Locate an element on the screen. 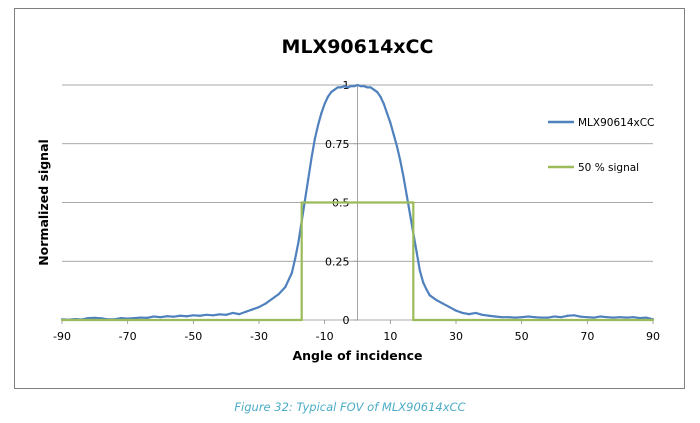  y-tick-label-3: 0.75 is located at coordinates (337, 144).